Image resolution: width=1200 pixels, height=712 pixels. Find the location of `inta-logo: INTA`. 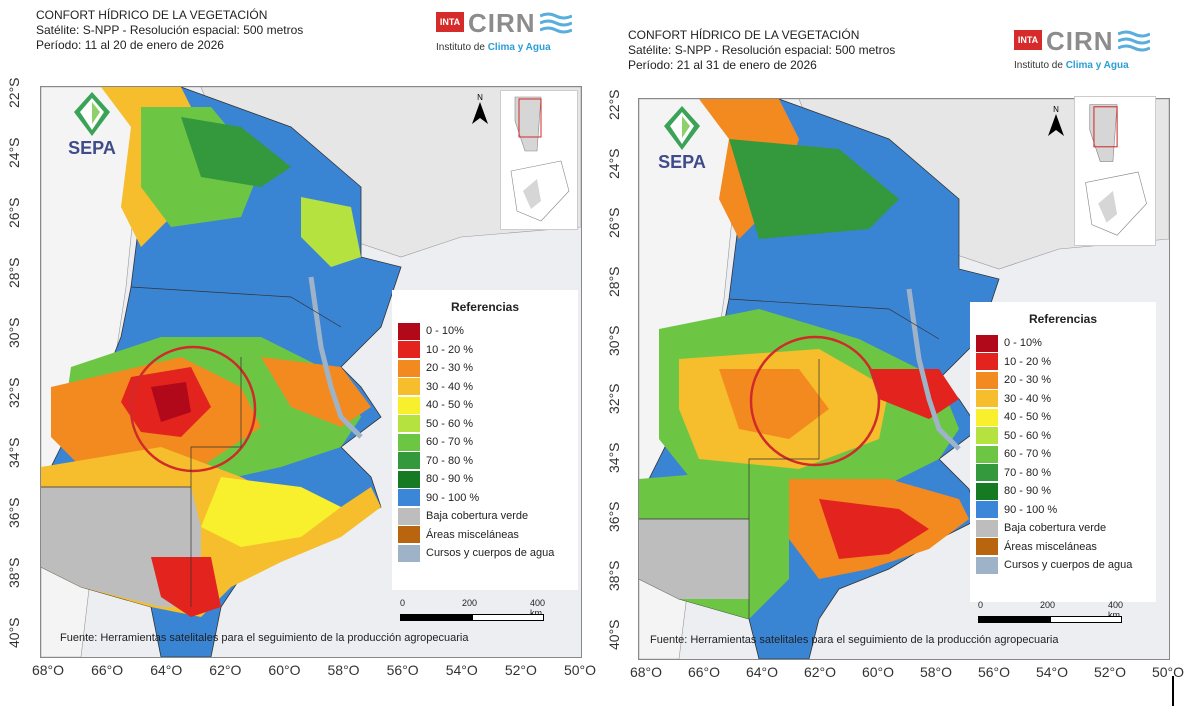

inta-logo: INTA is located at coordinates (1028, 40).